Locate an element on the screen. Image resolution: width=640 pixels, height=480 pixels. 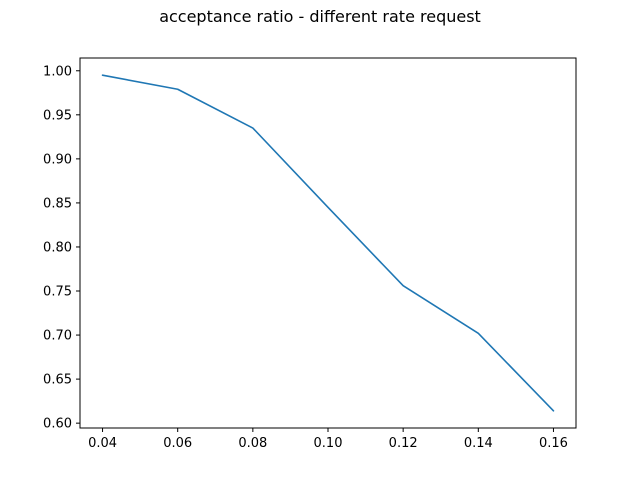
y-tick-label: 0.70 is located at coordinates (57, 336).